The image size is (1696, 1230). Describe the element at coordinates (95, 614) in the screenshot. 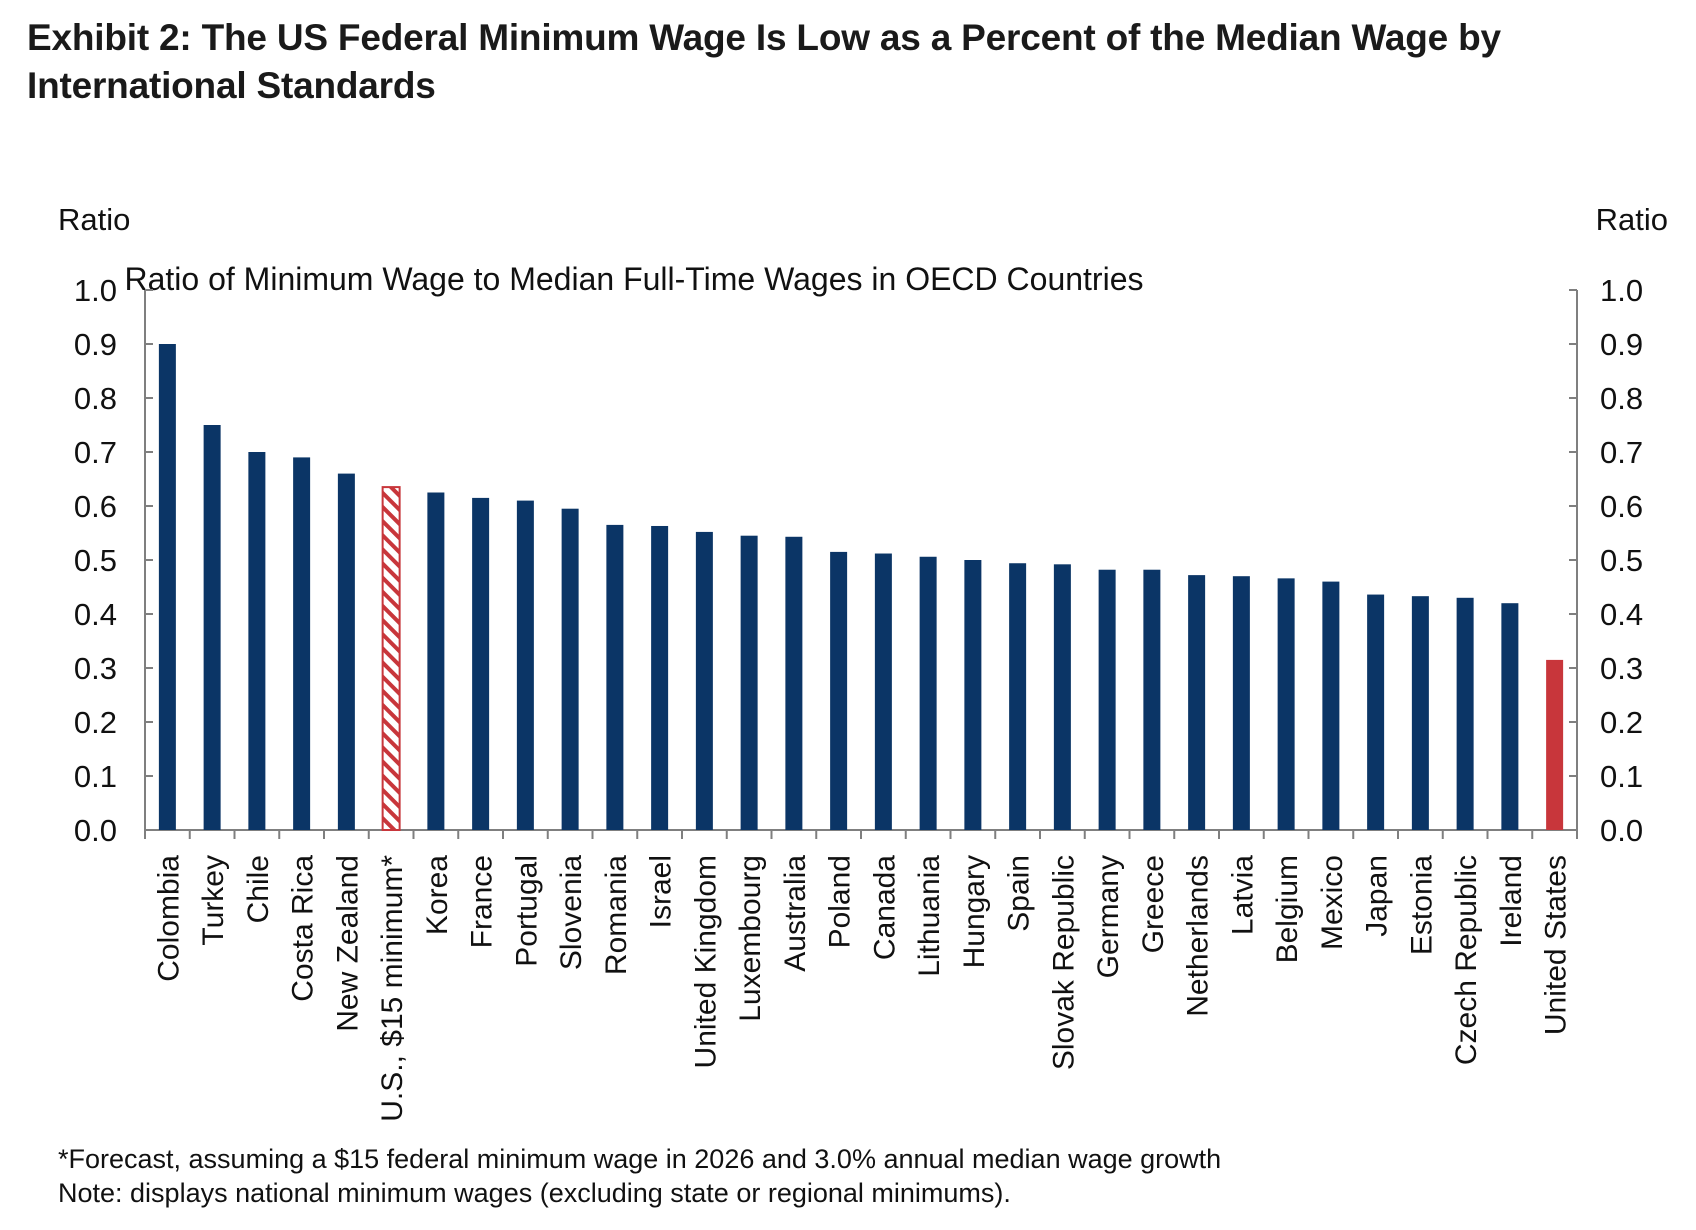

I see `y-tick-label-left: 0.4` at that location.